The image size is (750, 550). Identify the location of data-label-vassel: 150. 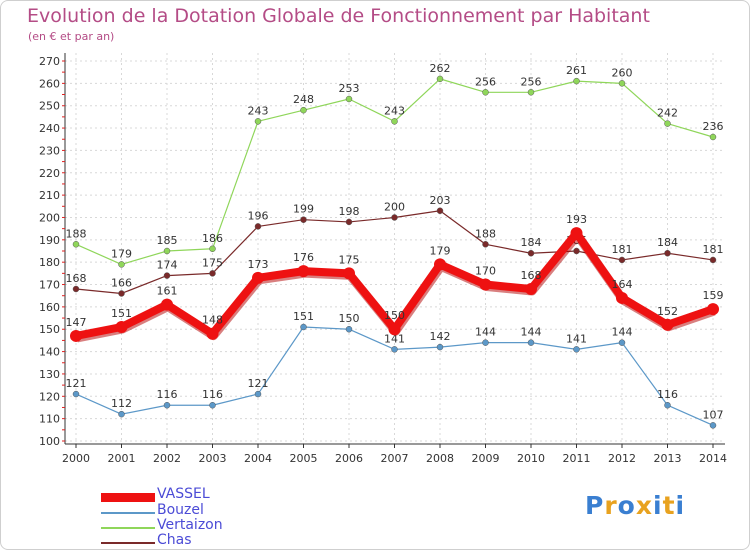
(394, 315).